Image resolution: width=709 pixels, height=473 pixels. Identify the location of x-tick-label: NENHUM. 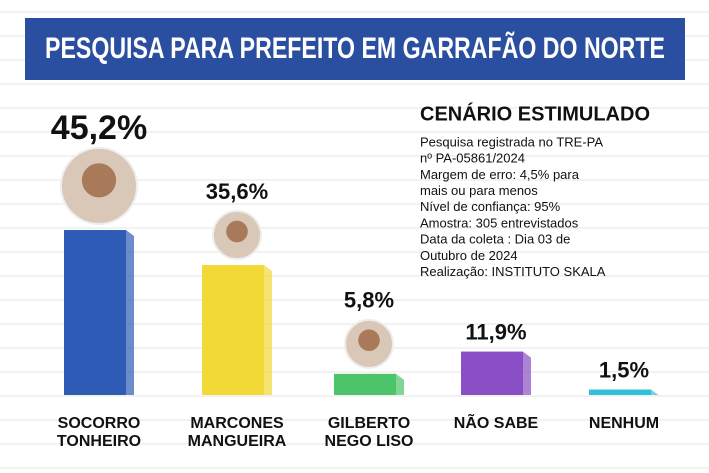
(624, 423).